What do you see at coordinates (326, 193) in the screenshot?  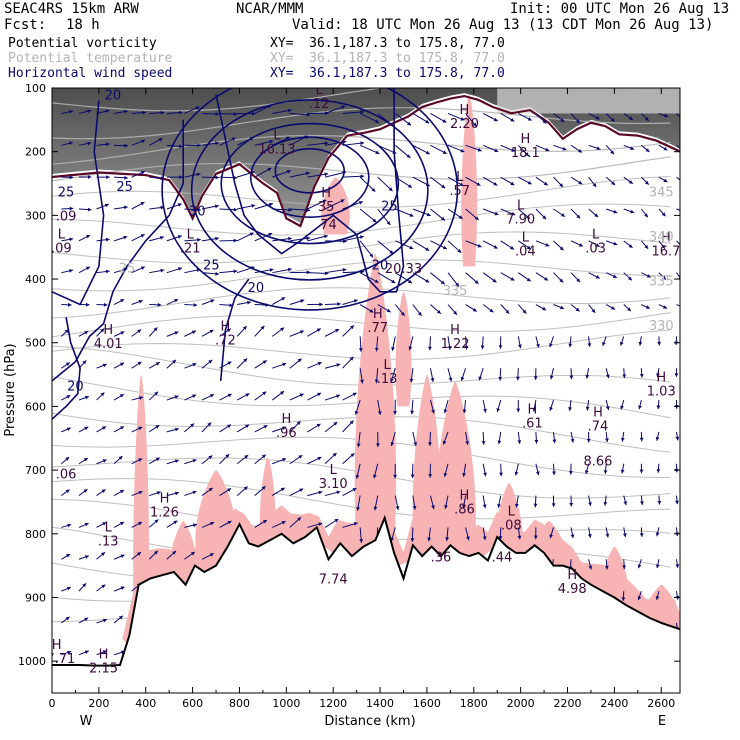 I see `pv-extremum-marker: H` at bounding box center [326, 193].